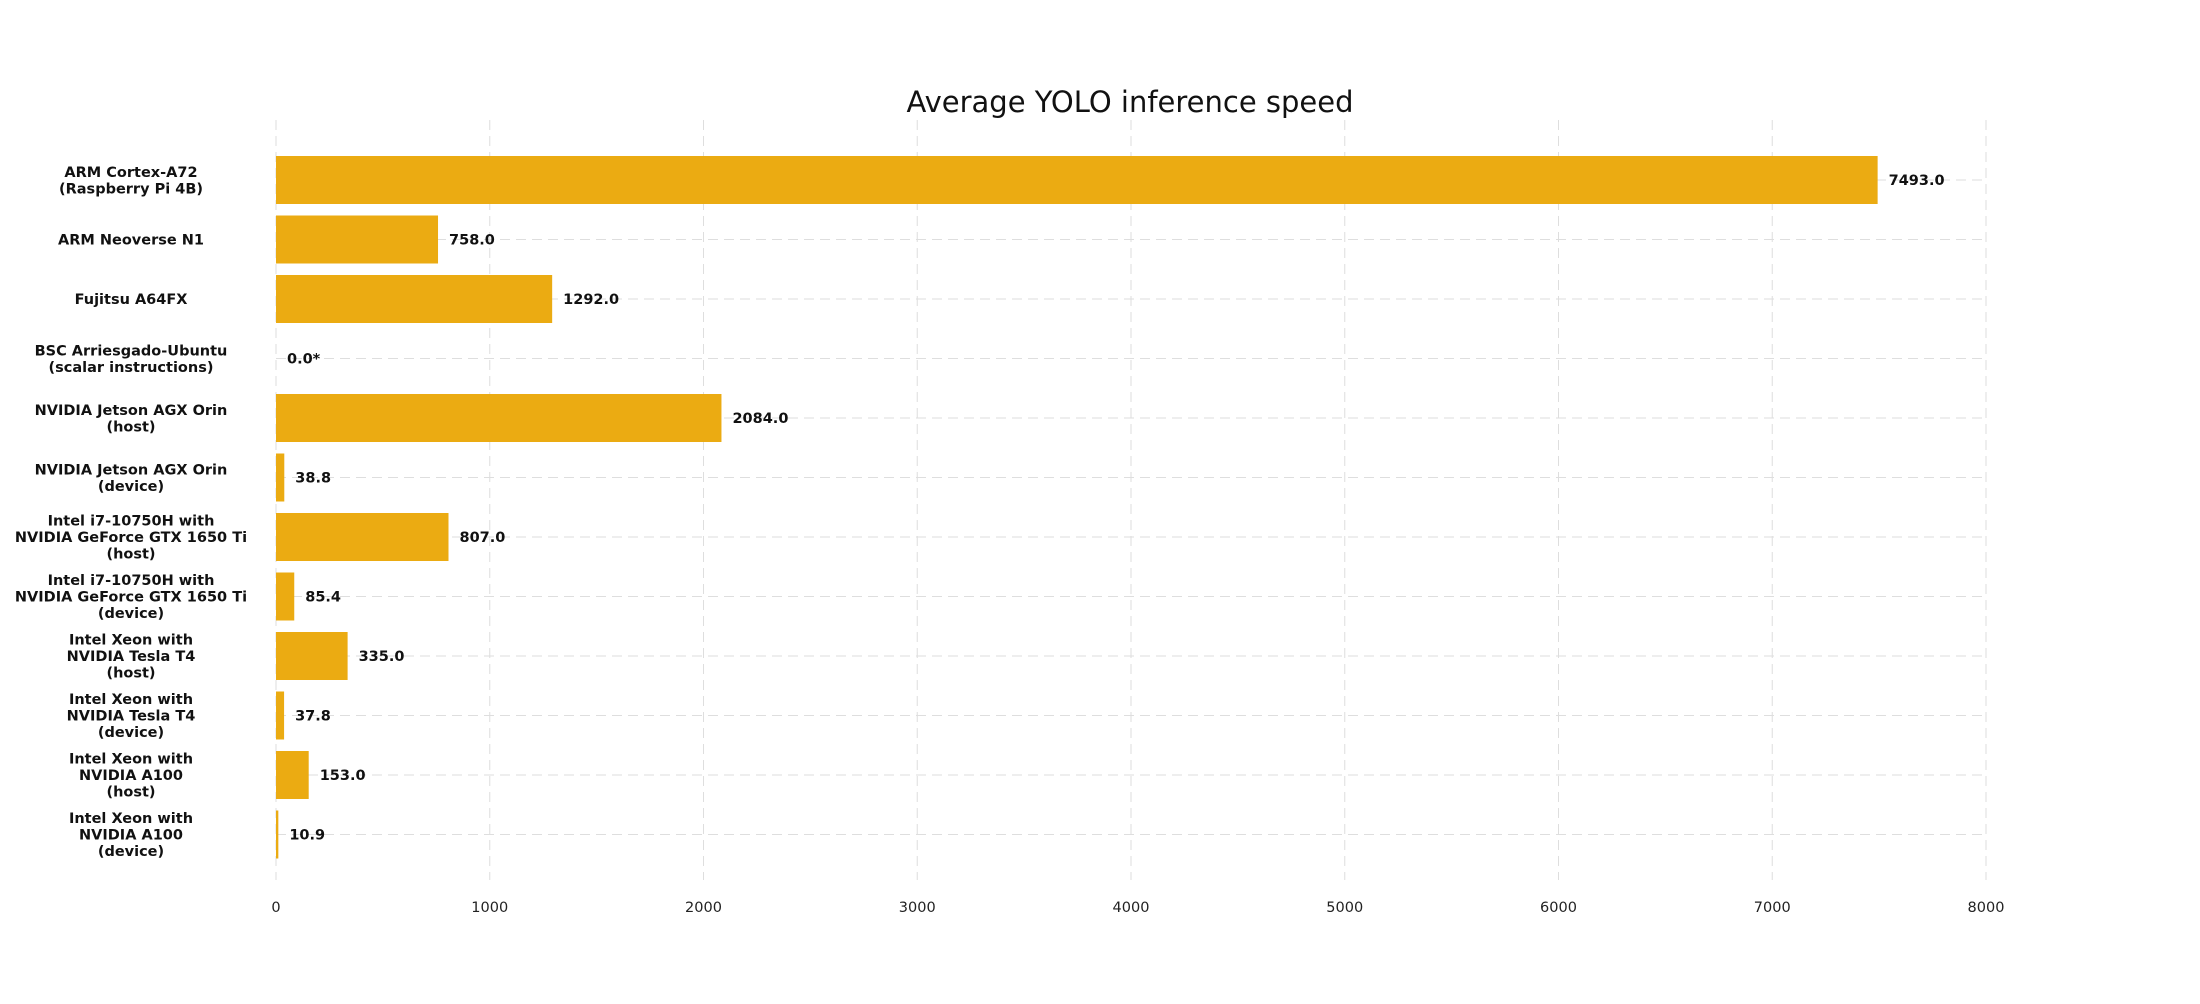  What do you see at coordinates (131, 189) in the screenshot?
I see `category-label-line: (Raspberry Pi 4B)` at bounding box center [131, 189].